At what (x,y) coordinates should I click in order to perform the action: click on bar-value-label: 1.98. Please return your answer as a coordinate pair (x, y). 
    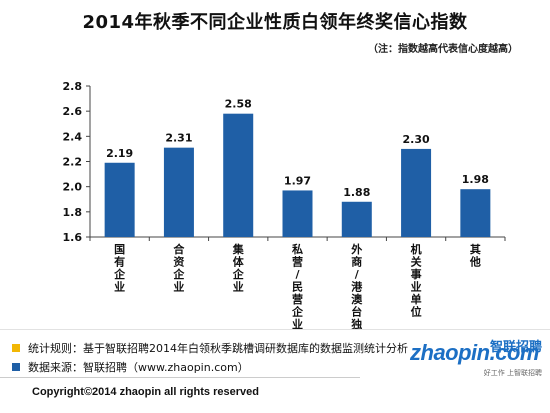
    Looking at the image, I should click on (475, 179).